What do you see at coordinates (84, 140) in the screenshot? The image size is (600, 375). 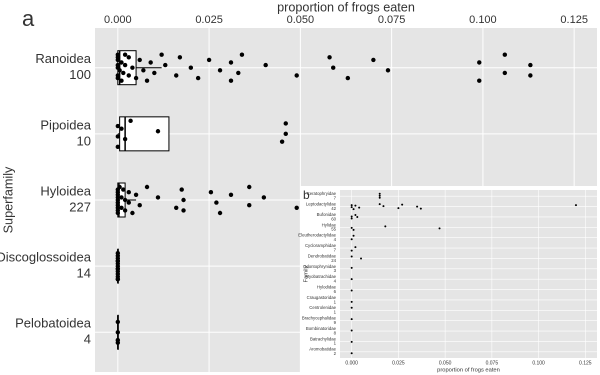 I see `category-count: 10` at bounding box center [84, 140].